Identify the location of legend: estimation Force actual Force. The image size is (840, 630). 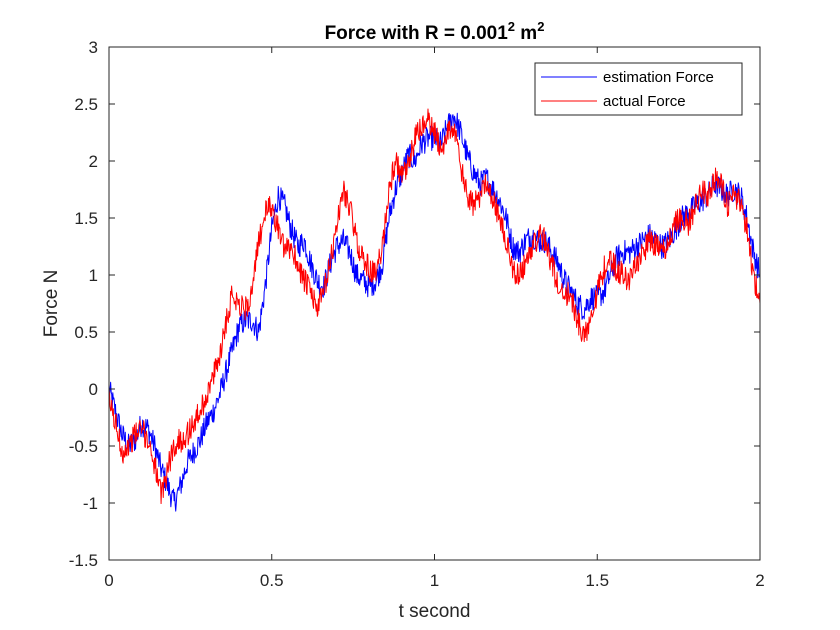
(638, 89).